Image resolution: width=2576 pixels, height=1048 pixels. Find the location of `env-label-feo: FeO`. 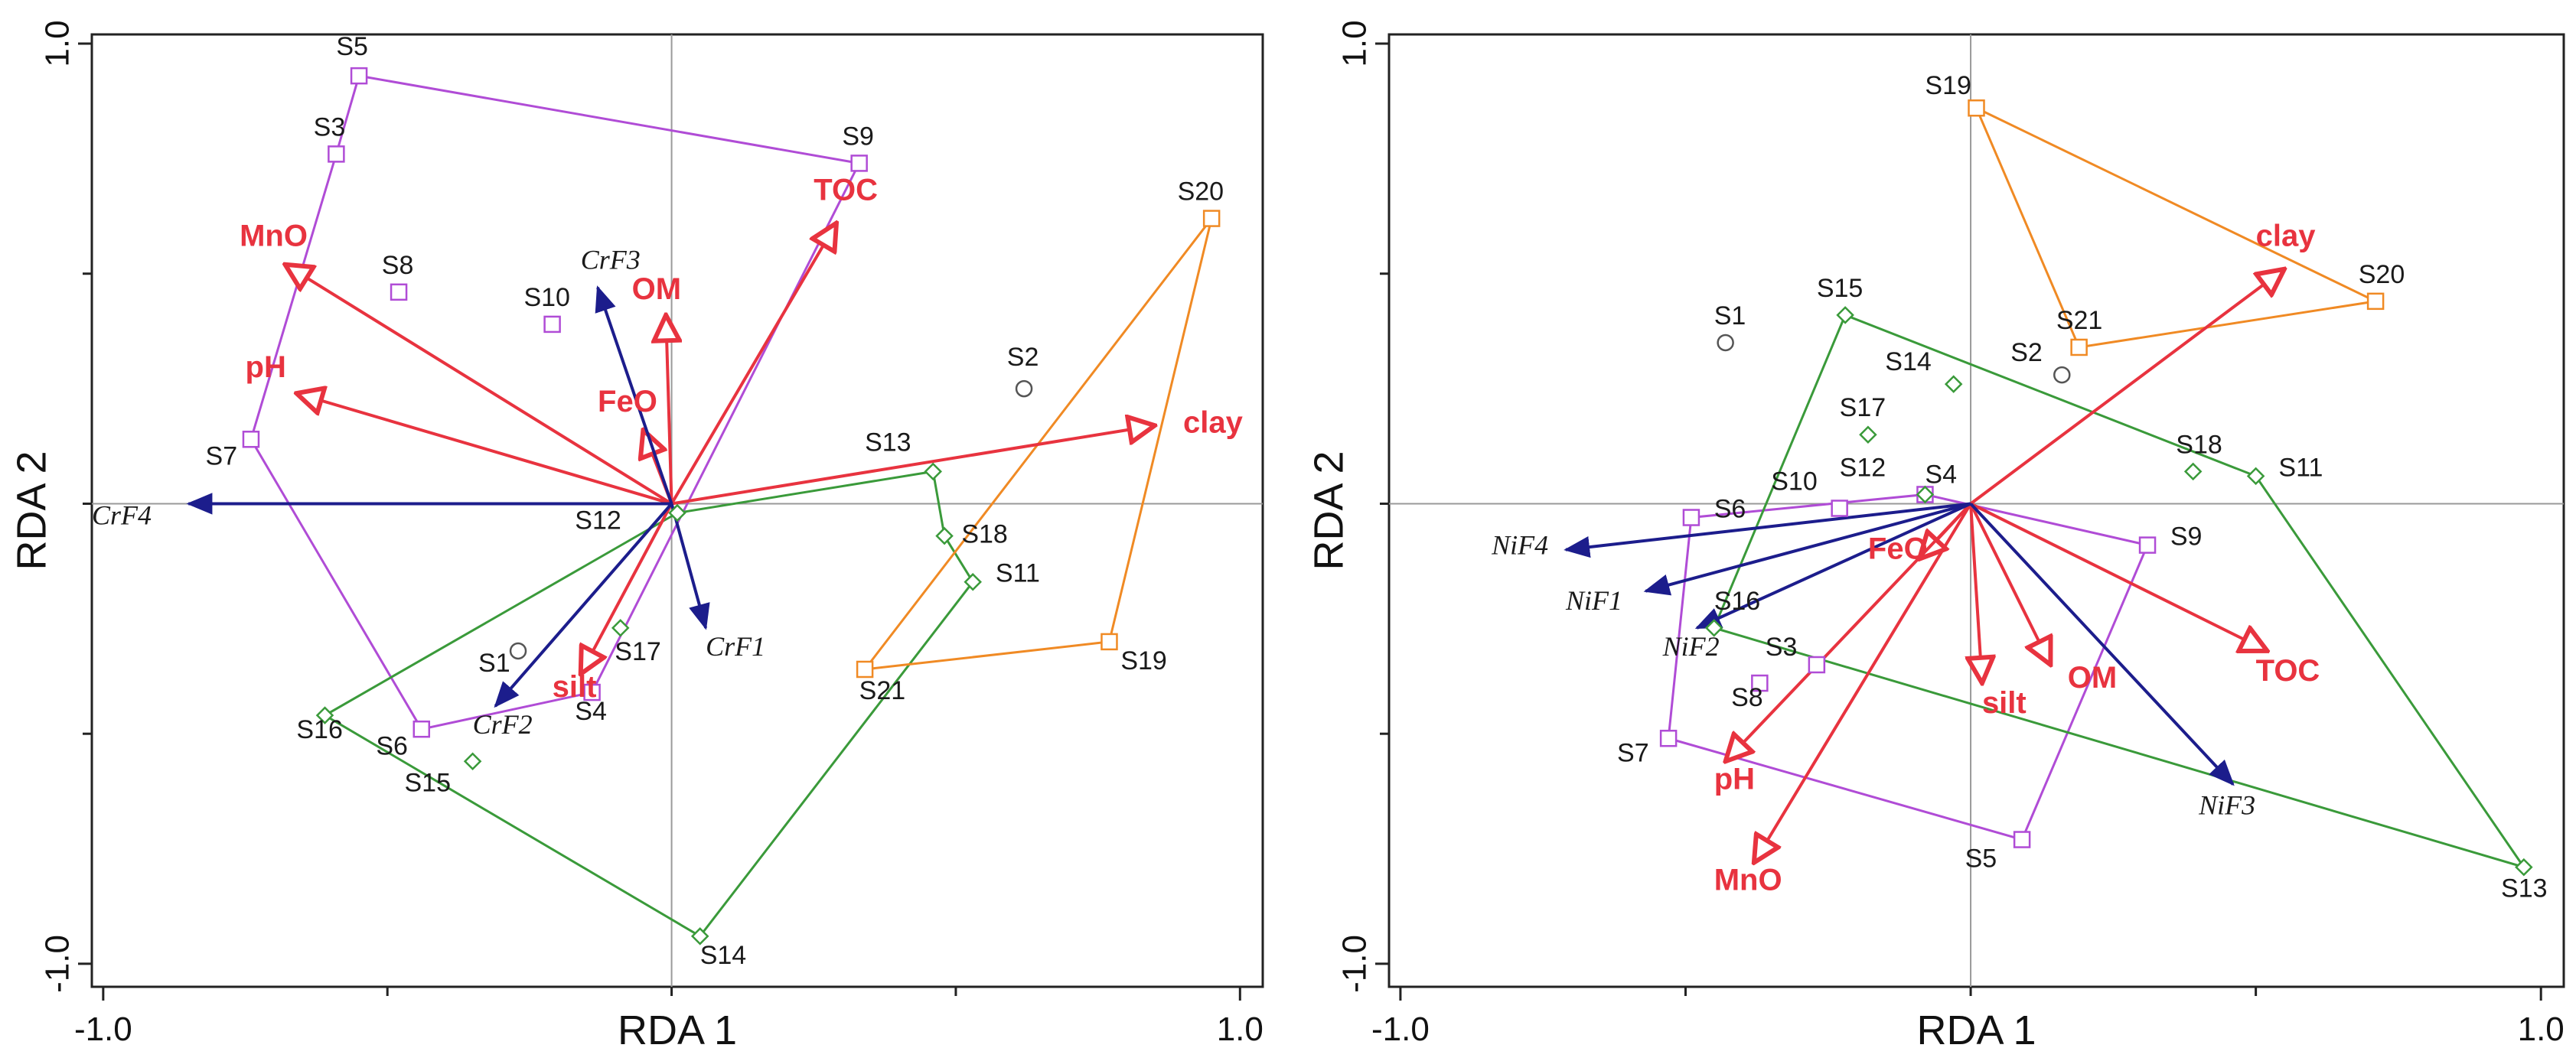

env-label-feo: FeO is located at coordinates (627, 401).